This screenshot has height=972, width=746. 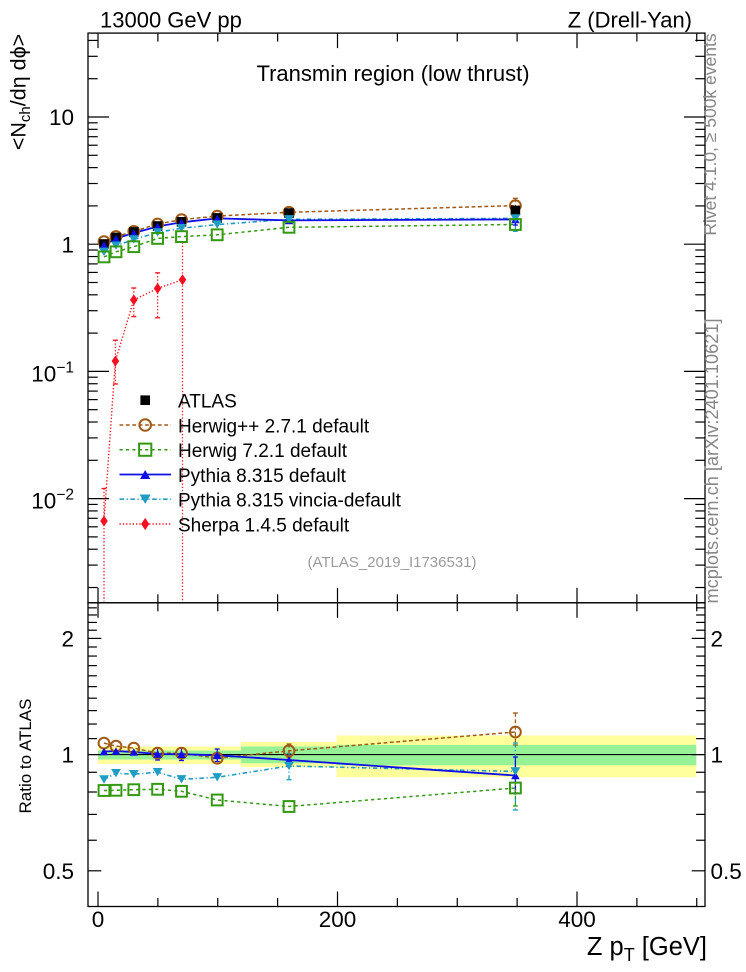 I want to click on svg-text: 10, so click(x=61, y=117).